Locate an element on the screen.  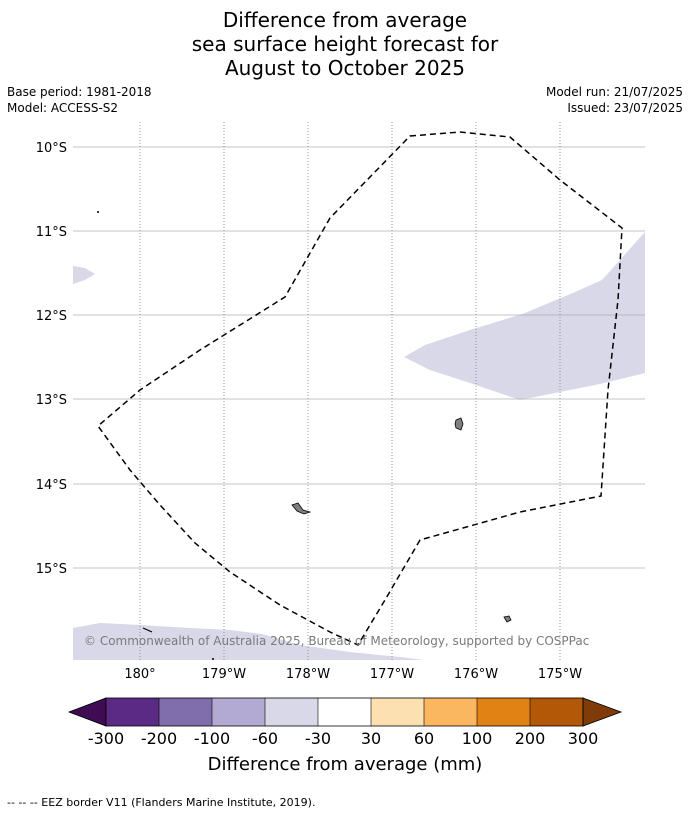
lat-label-13s: 13°S is located at coordinates (51, 400).